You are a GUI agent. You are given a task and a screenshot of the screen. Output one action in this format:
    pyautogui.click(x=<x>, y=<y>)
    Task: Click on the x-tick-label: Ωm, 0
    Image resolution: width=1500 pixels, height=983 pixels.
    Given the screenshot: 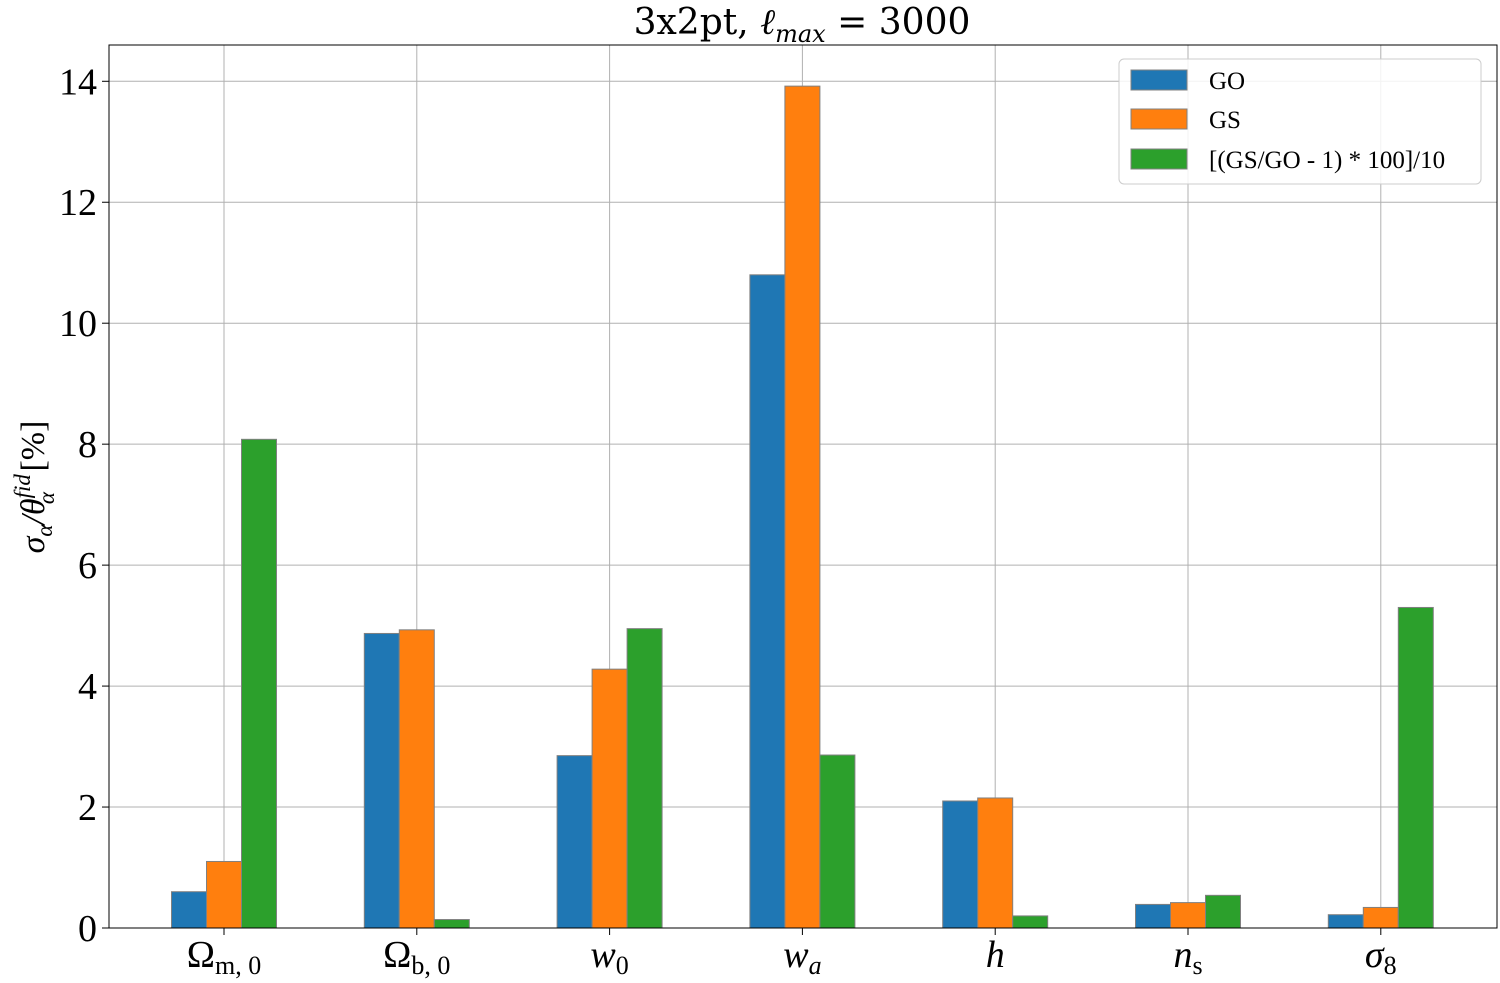 What is the action you would take?
    pyautogui.click(x=224, y=957)
    